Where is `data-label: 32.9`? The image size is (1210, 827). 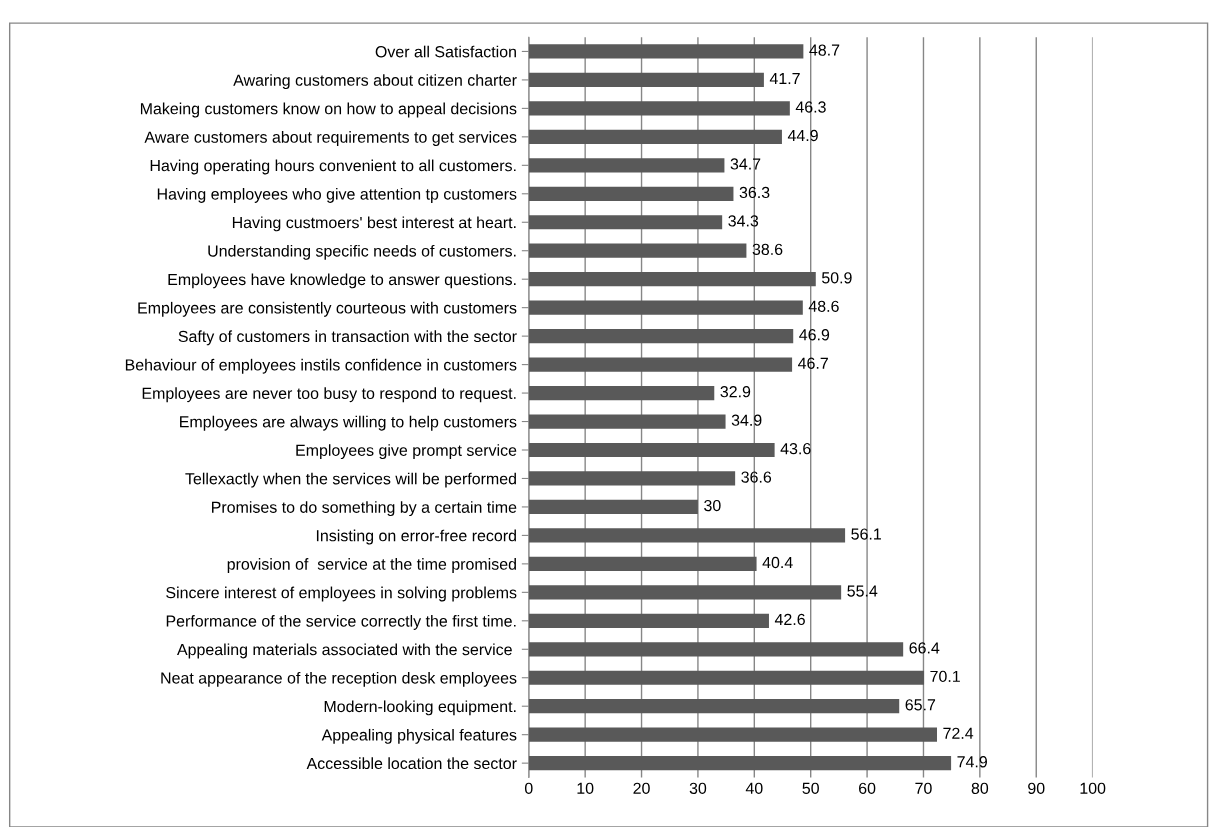
data-label: 32.9 is located at coordinates (735, 392).